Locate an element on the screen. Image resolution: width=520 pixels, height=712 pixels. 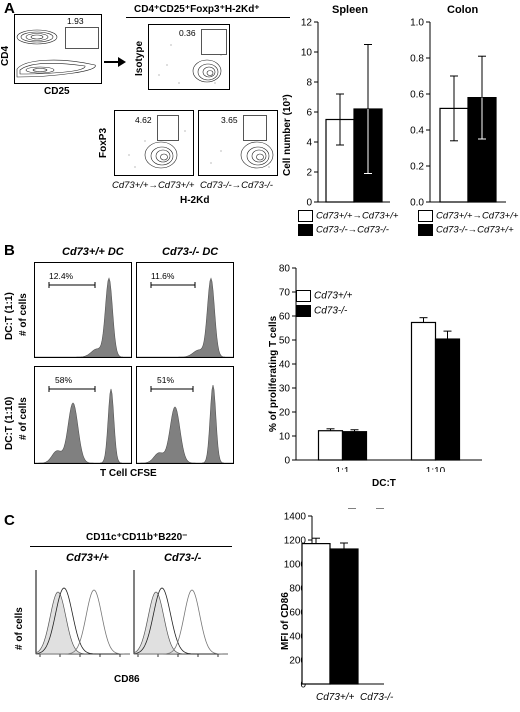
cd4-cd25-contours is located at coordinates (56, 53).